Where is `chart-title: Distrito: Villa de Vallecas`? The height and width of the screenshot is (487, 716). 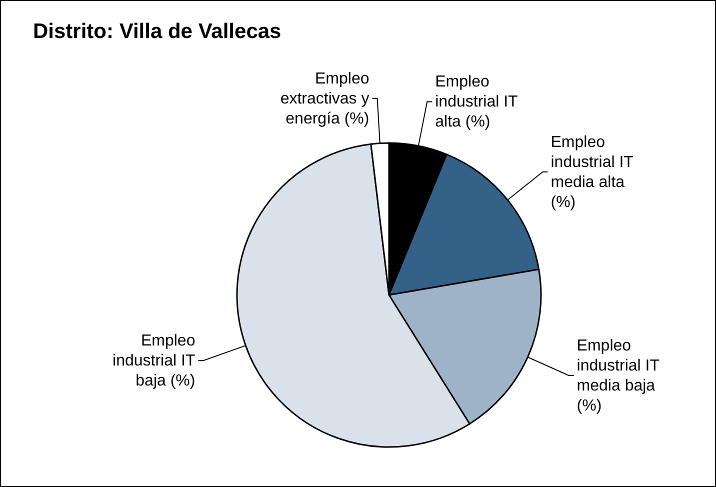 chart-title: Distrito: Villa de Vallecas is located at coordinates (157, 32).